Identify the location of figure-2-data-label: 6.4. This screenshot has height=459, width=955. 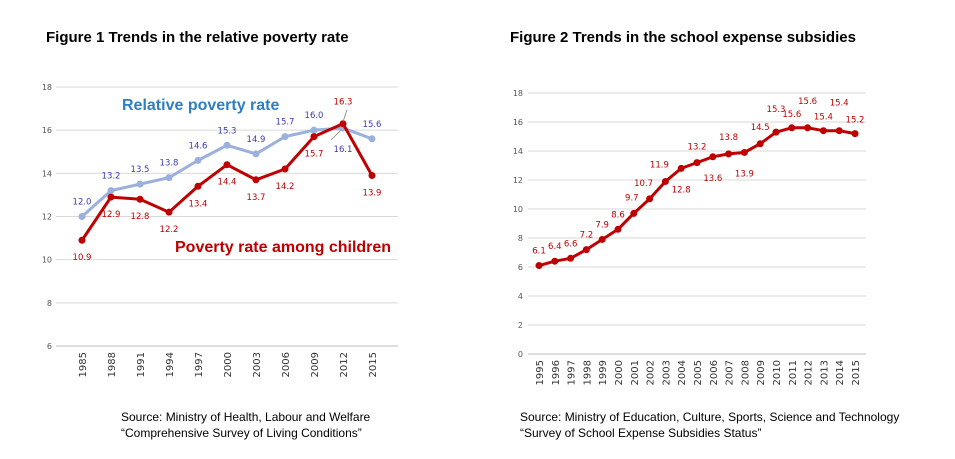
(555, 247).